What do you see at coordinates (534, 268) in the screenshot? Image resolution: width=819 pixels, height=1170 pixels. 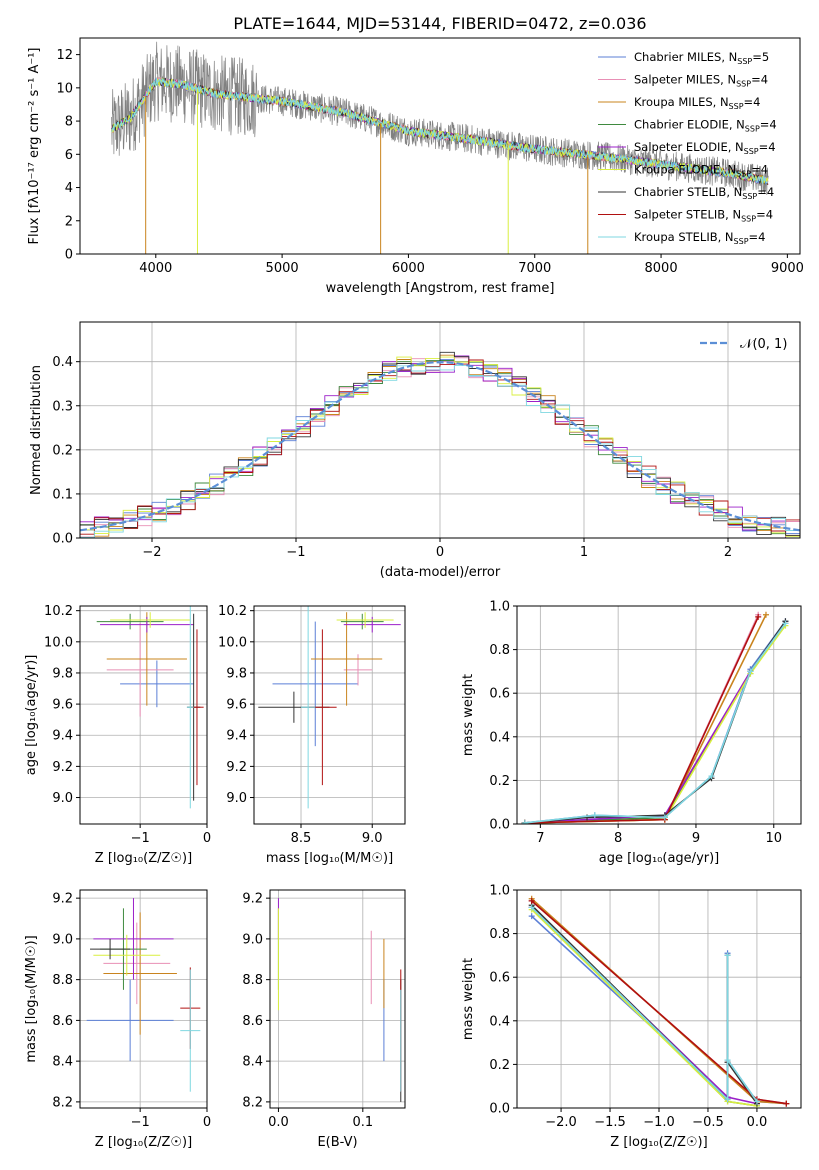 I see `x-tick-label: 7000` at bounding box center [534, 268].